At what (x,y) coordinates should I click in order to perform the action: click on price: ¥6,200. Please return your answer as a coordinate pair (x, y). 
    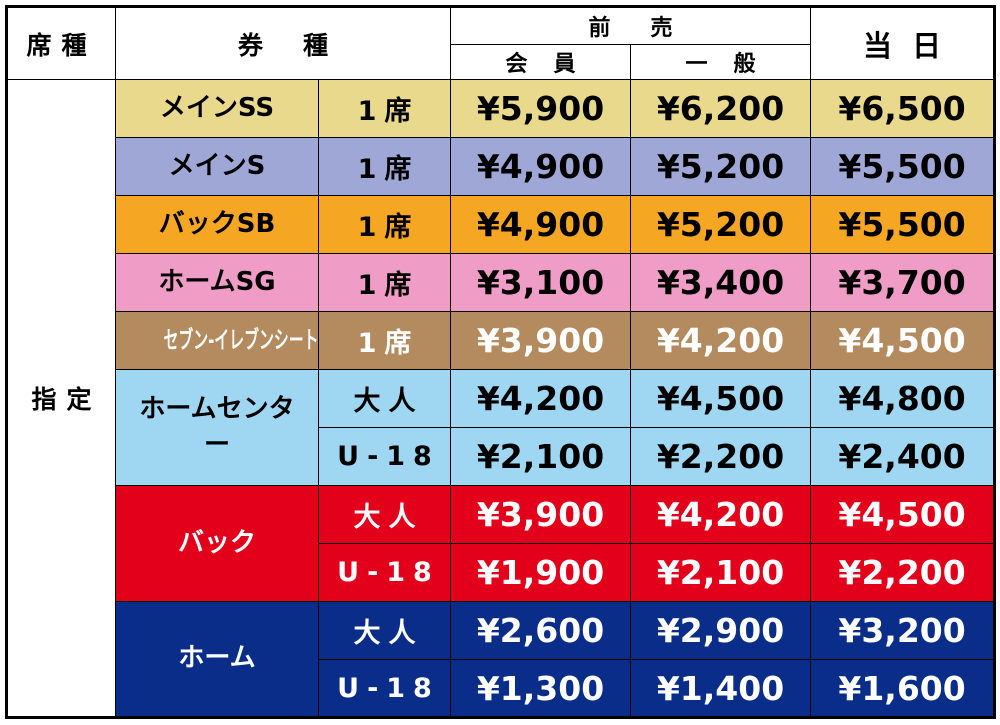
    Looking at the image, I should click on (721, 108).